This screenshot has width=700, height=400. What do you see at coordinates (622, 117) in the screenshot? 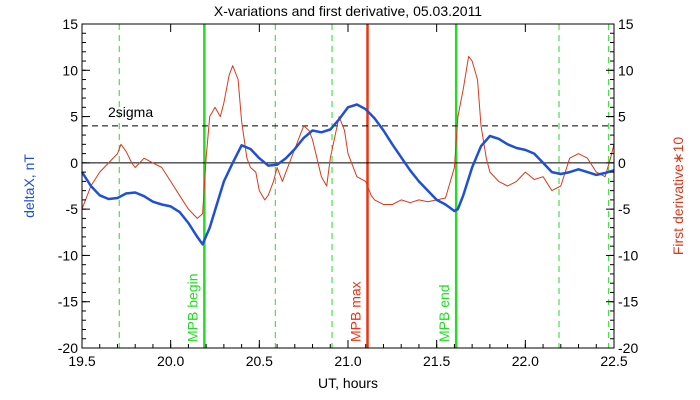
I see `y-tick-label-right-5: 5` at bounding box center [622, 117].